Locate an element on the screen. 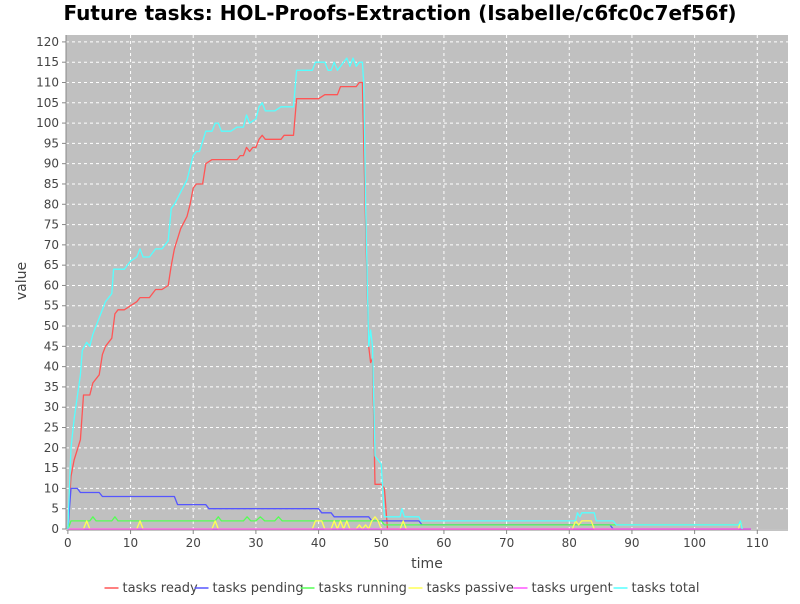 Image resolution: width=800 pixels, height=604 pixels. x-tick-label: 100 is located at coordinates (694, 543).